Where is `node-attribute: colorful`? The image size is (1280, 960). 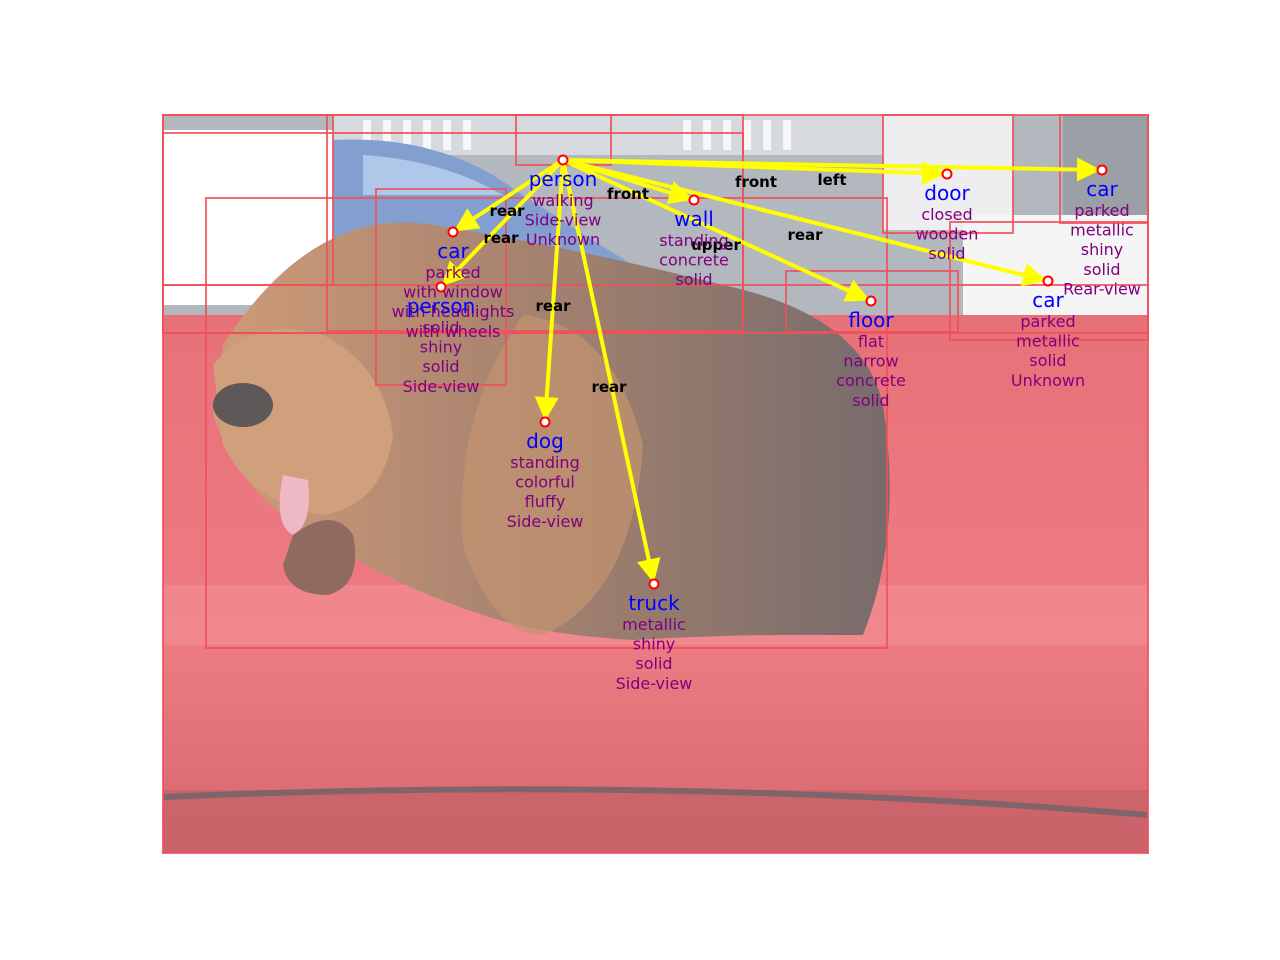 node-attribute: colorful is located at coordinates (545, 482).